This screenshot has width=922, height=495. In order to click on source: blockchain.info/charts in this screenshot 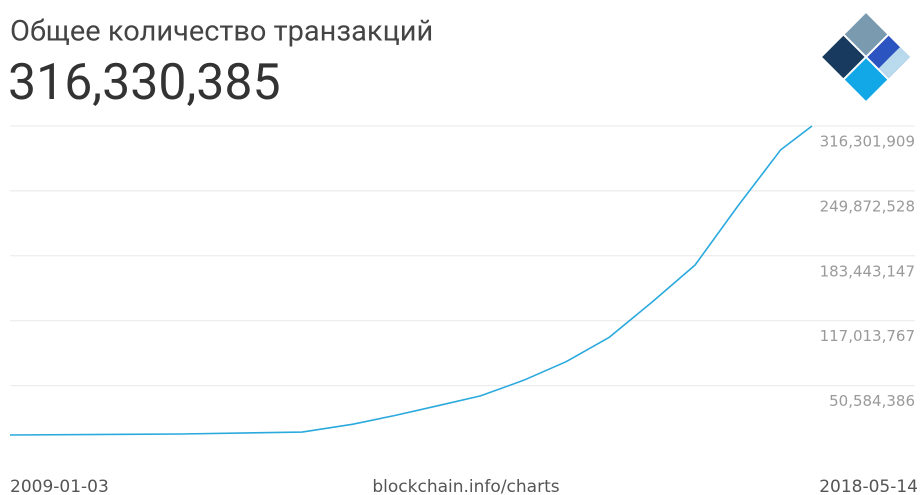, I will do `click(465, 486)`.